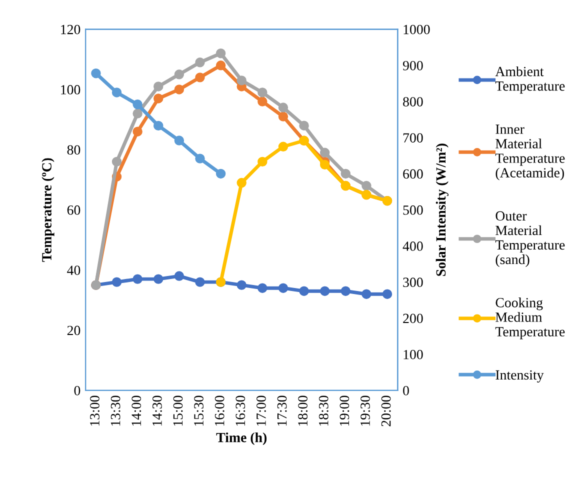 The image size is (578, 488). I want to click on legend-label: Cooking Medium Temperature, so click(530, 319).